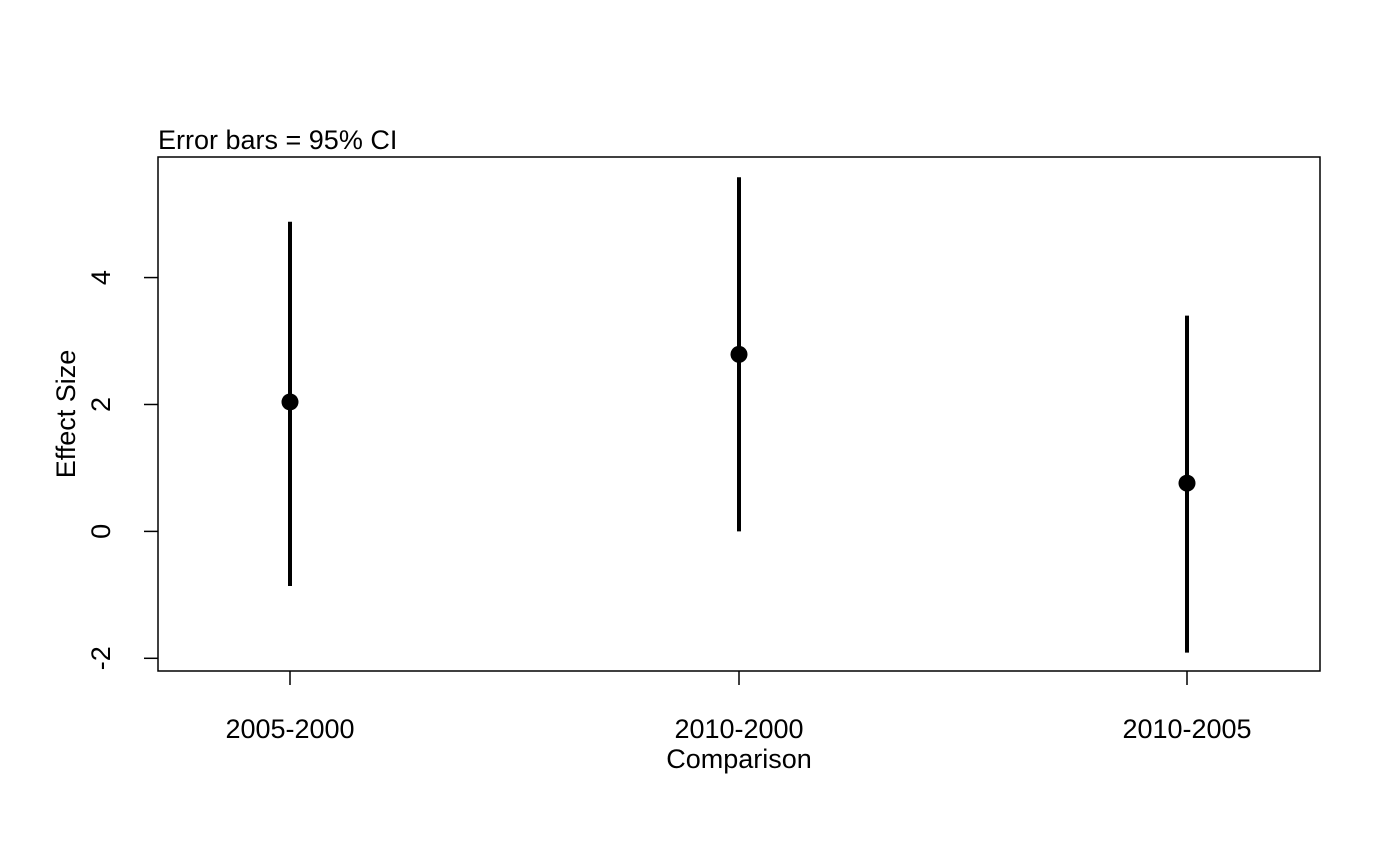 The width and height of the screenshot is (1400, 866). I want to click on x-axis: 2005-2000 2010-2000 2010-2005, so click(738, 707).